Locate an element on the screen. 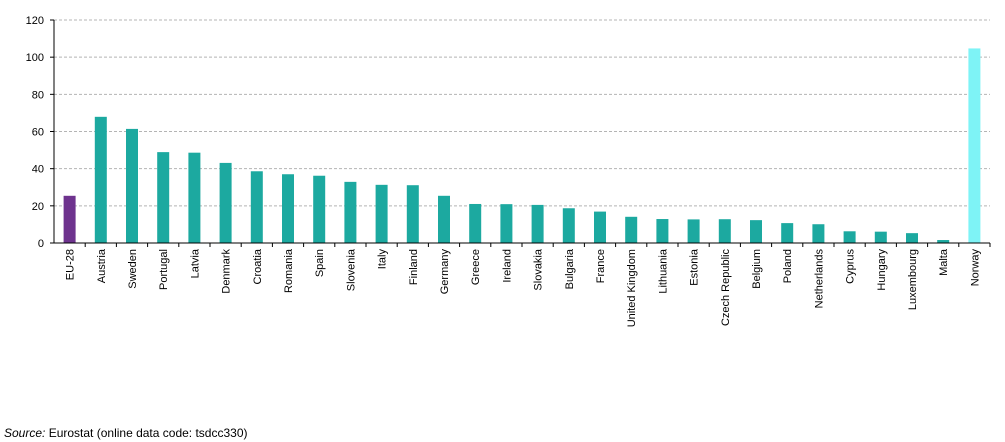  x-tick-label: Slovakia is located at coordinates (539, 269).